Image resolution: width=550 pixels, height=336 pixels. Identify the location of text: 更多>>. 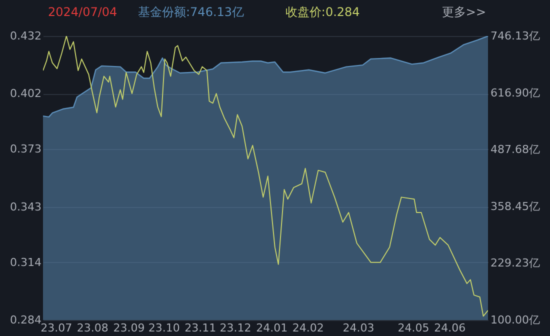
(464, 12).